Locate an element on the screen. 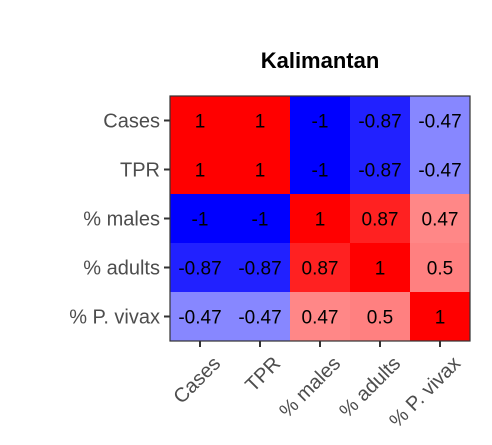 The height and width of the screenshot is (445, 492). heatmap-cell-r2-c4 is located at coordinates (440, 218).